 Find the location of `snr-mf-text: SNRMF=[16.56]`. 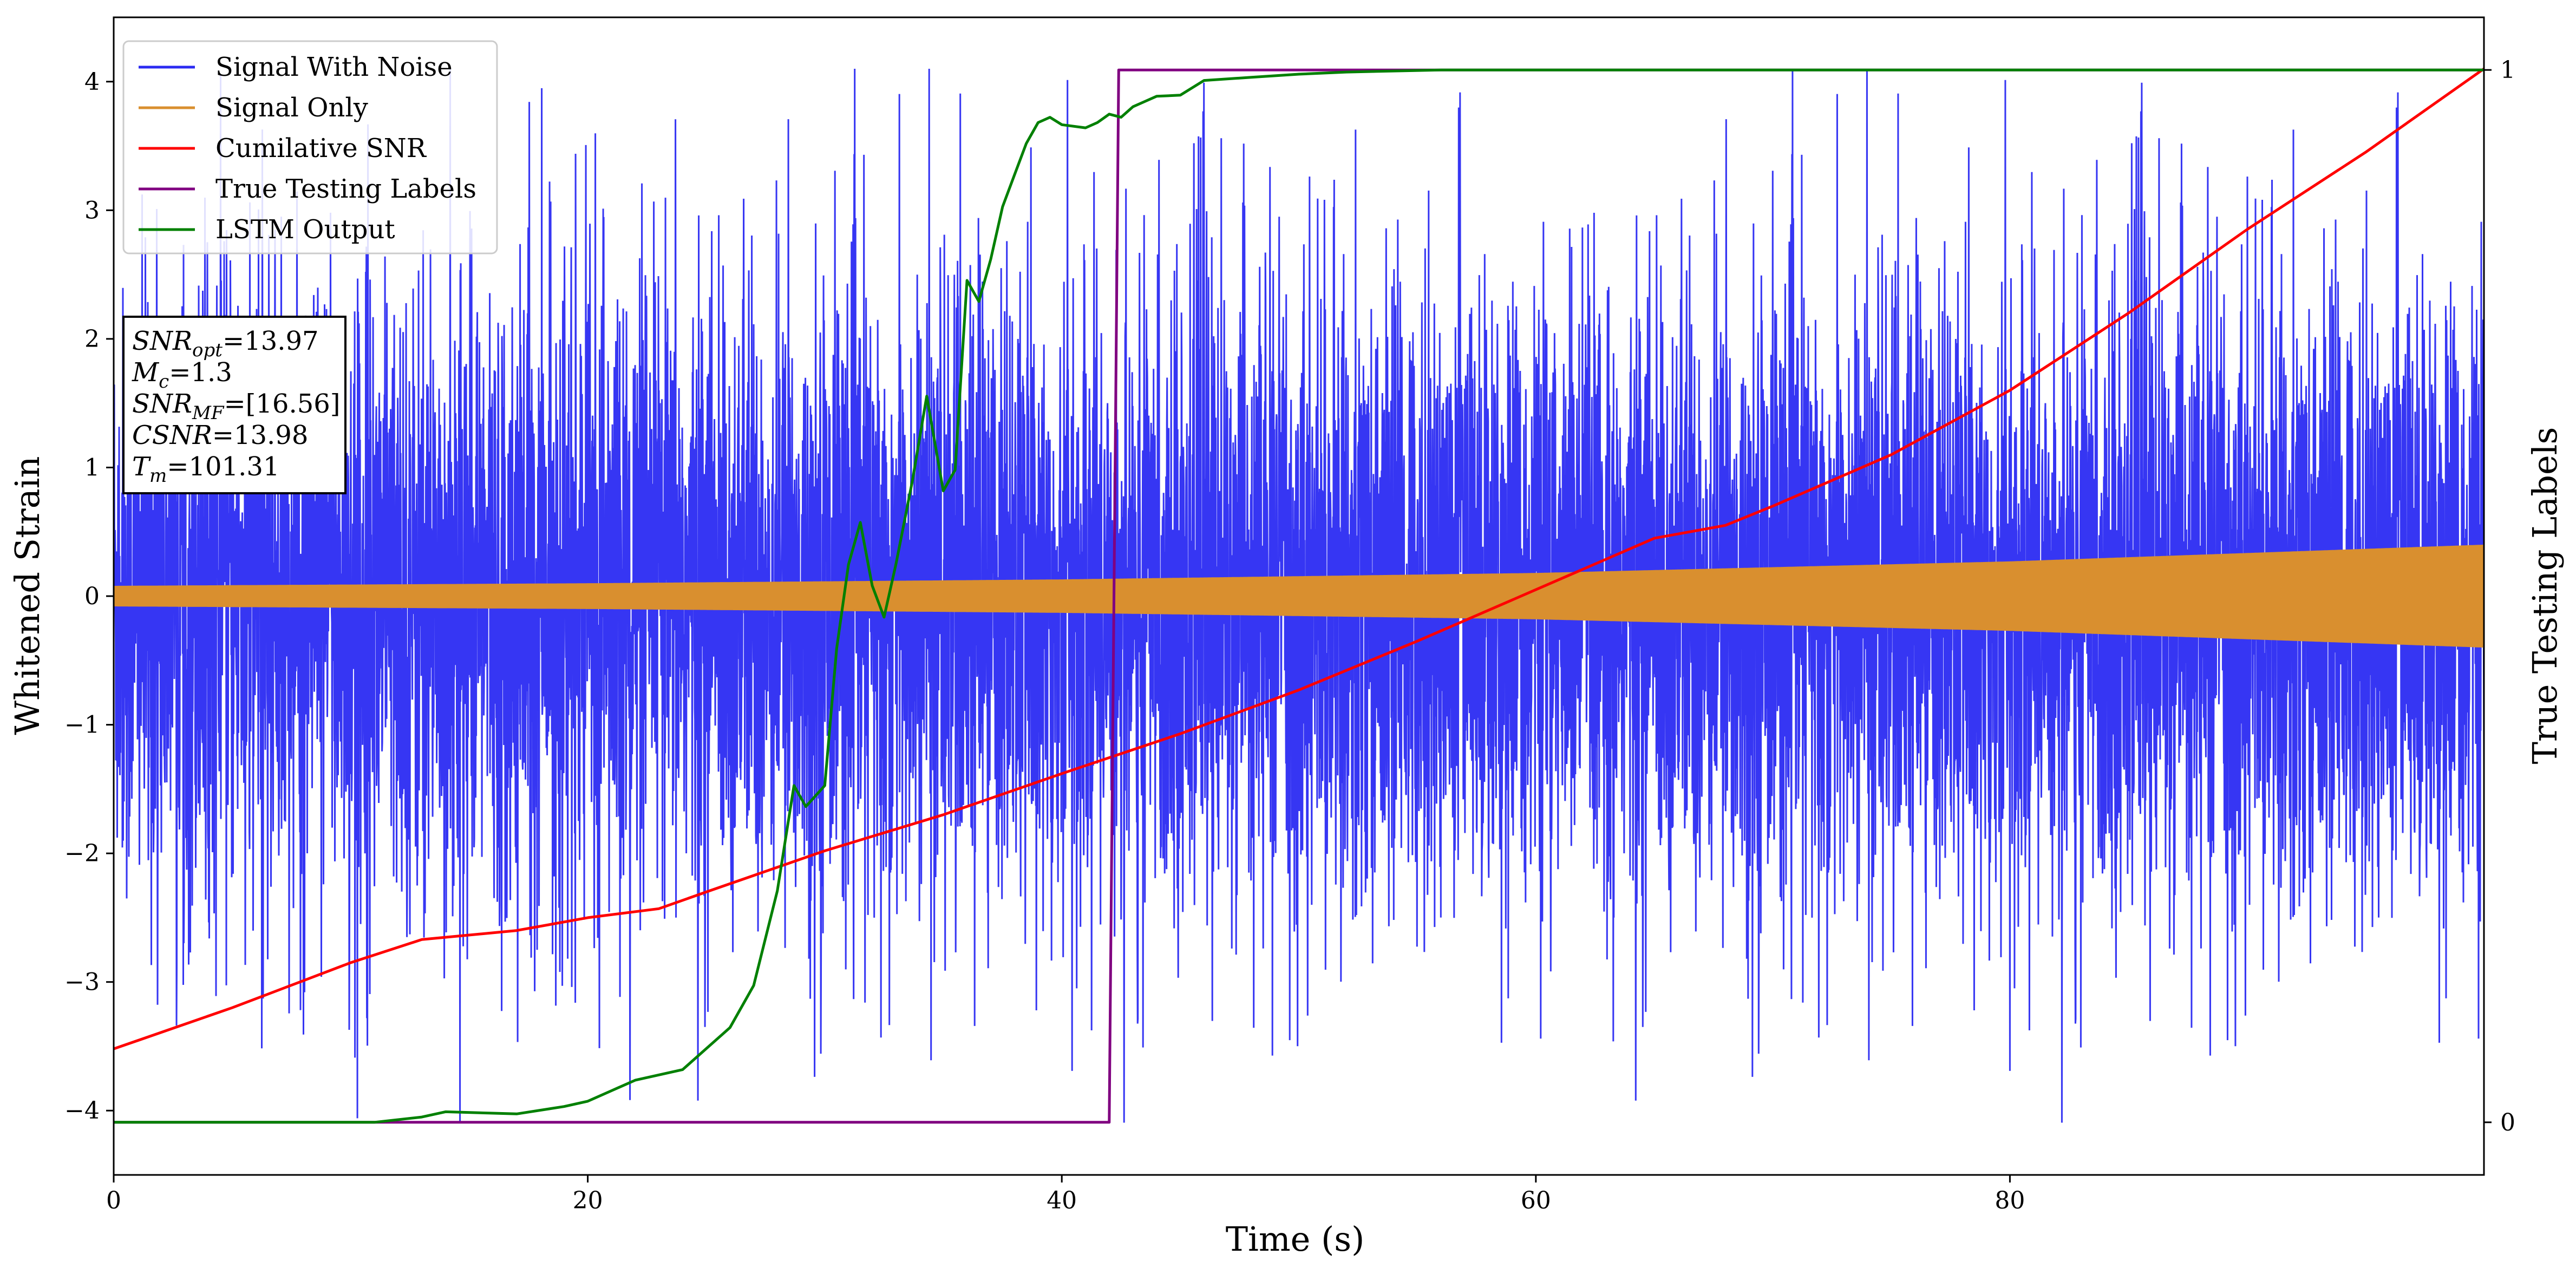

snr-mf-text: SNRMF=[16.56] is located at coordinates (236, 406).